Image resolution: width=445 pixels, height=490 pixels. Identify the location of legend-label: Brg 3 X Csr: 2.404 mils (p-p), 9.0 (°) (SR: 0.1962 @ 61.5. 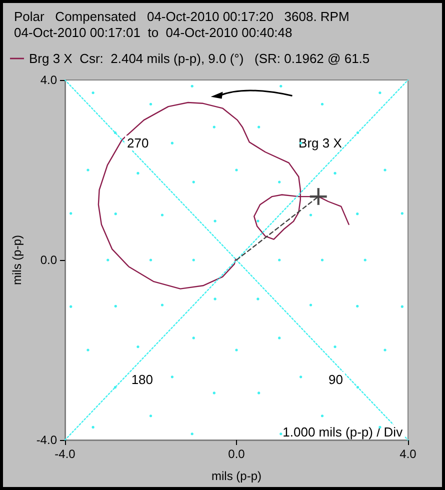
(199, 58).